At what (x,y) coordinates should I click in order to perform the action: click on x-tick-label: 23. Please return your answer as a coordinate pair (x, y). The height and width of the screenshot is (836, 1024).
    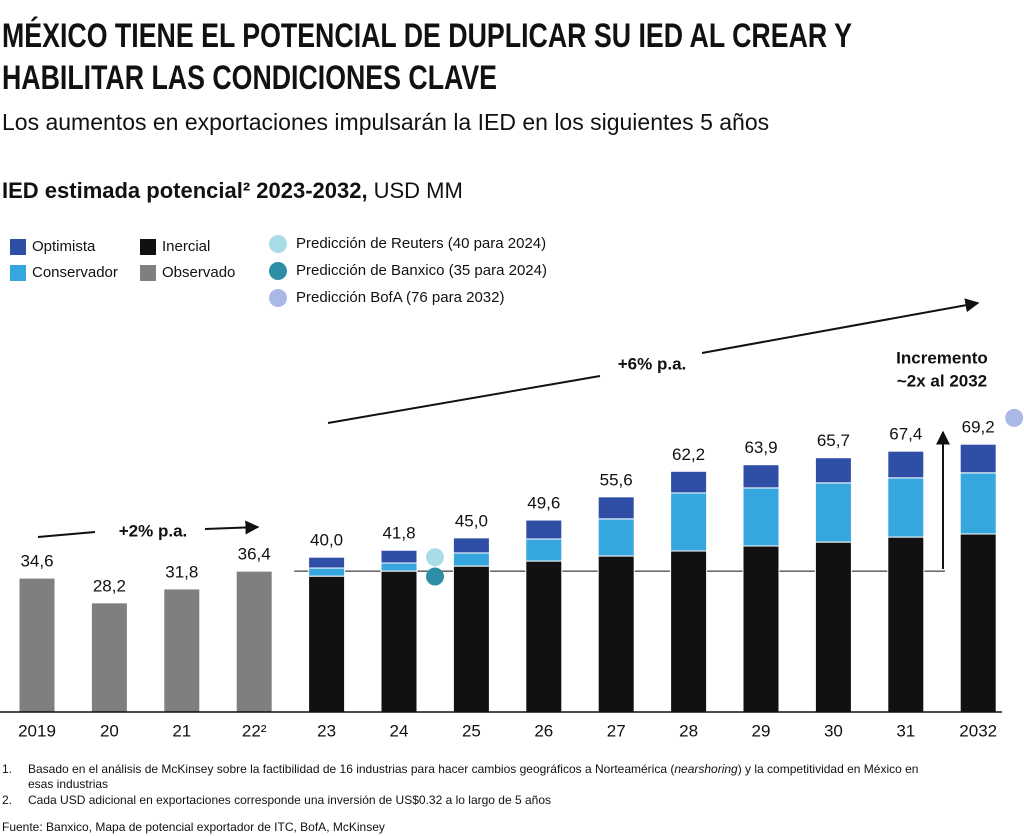
    Looking at the image, I should click on (326, 730).